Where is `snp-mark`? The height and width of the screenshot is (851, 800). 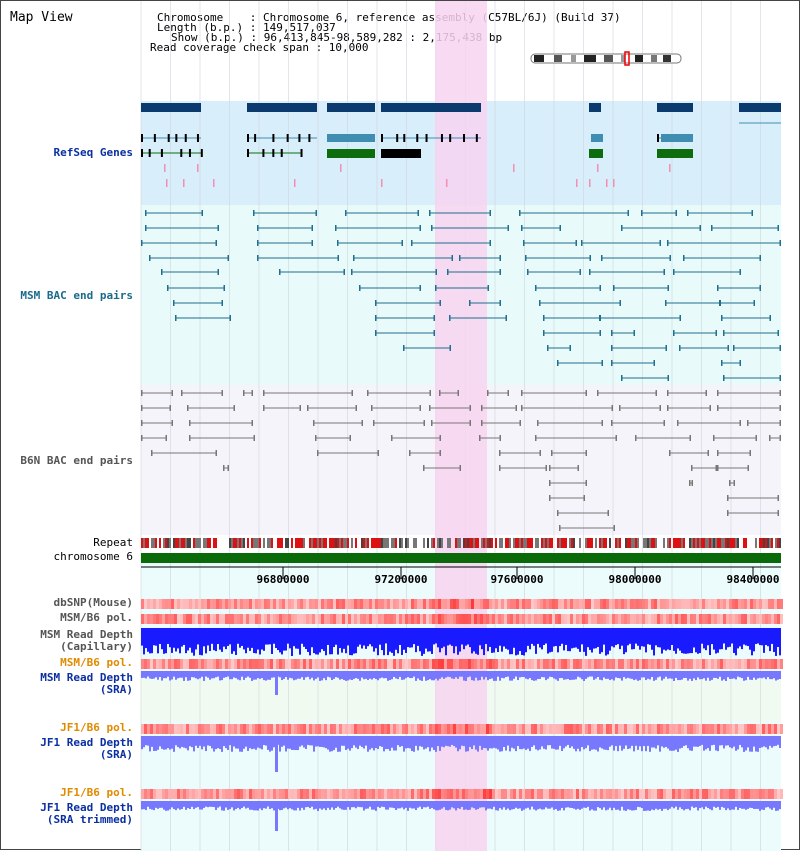
snp-mark is located at coordinates (198, 168).